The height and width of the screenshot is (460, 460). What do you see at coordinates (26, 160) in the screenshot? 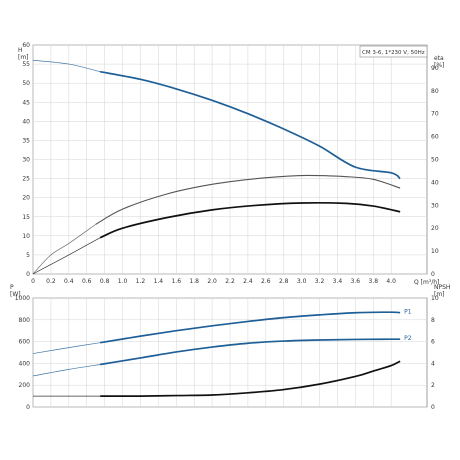
I see `left-tick-label: 30` at bounding box center [26, 160].